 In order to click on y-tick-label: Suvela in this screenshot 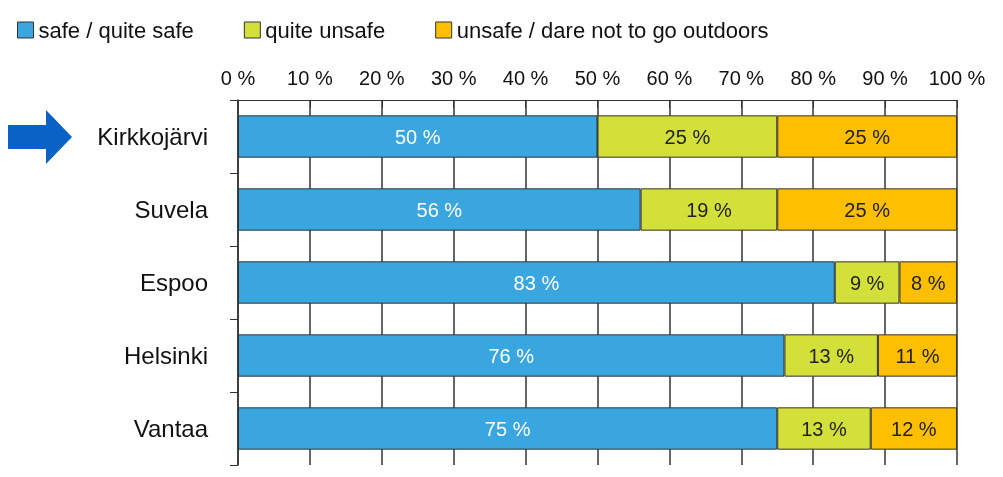, I will do `click(171, 209)`.